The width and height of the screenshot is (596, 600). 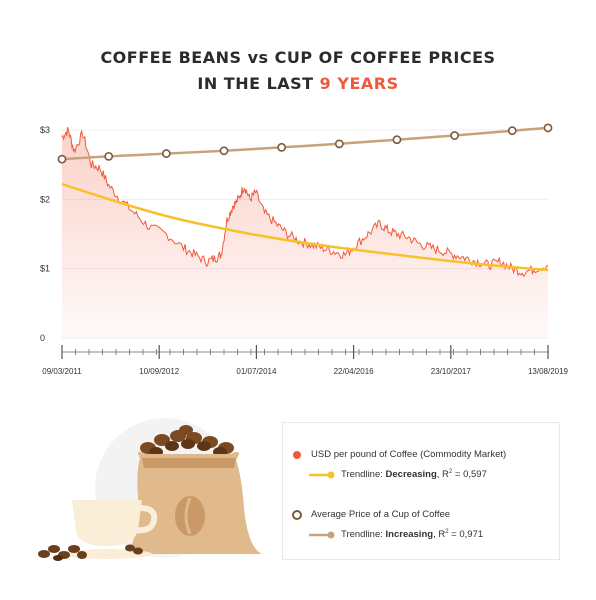 What do you see at coordinates (256, 371) in the screenshot?
I see `x-tick-label: 01/07/2014` at bounding box center [256, 371].